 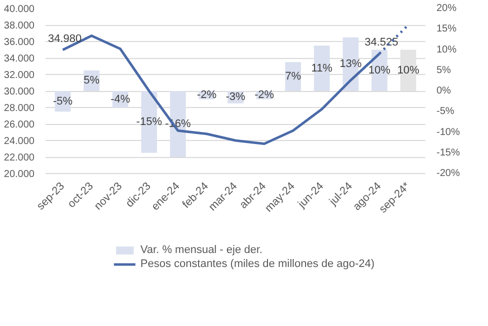 I want to click on data-label: 34.525, so click(x=381, y=42).